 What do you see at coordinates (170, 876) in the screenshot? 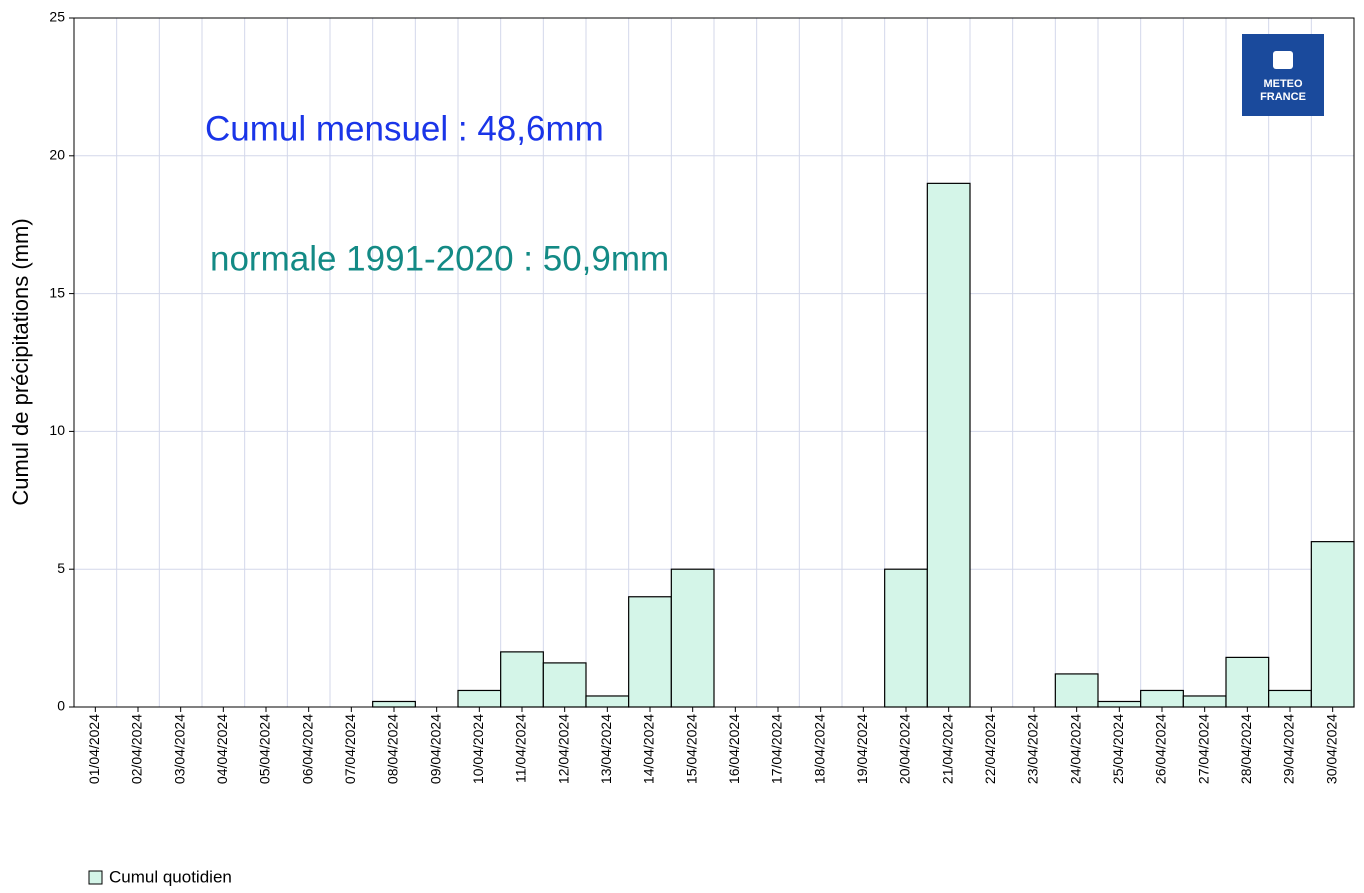
I see `legend-label: Cumul quotidien` at bounding box center [170, 876].